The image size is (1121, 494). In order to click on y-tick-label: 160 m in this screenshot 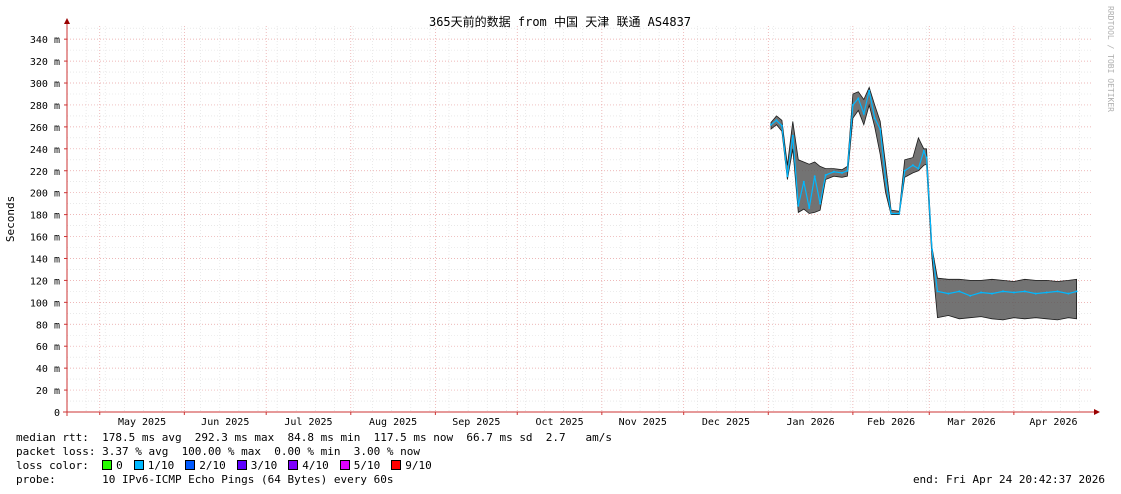, I will do `click(45, 238)`.